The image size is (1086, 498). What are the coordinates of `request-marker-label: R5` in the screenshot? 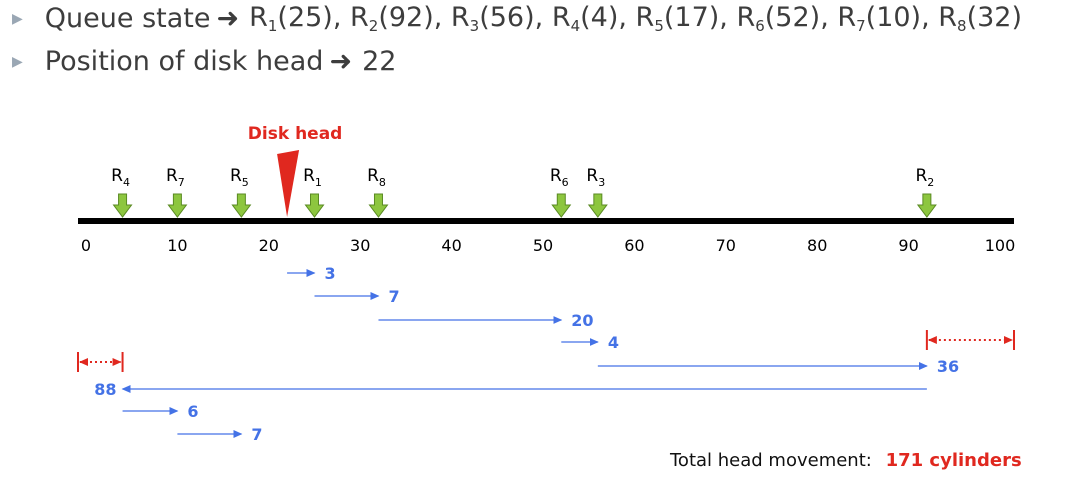 It's located at (239, 177).